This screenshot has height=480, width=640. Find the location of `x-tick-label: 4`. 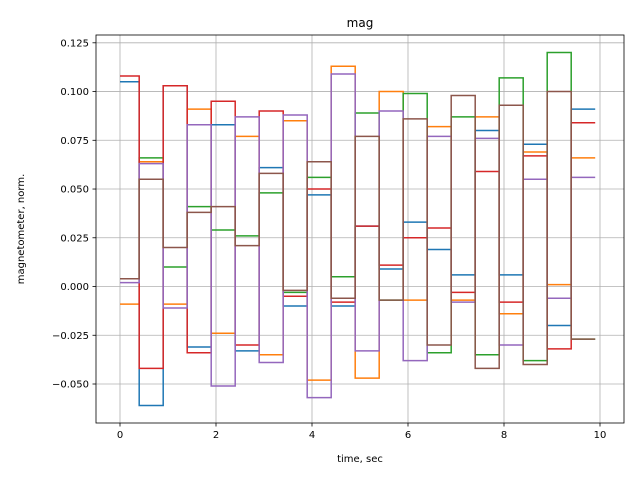

x-tick-label: 4 is located at coordinates (312, 435).